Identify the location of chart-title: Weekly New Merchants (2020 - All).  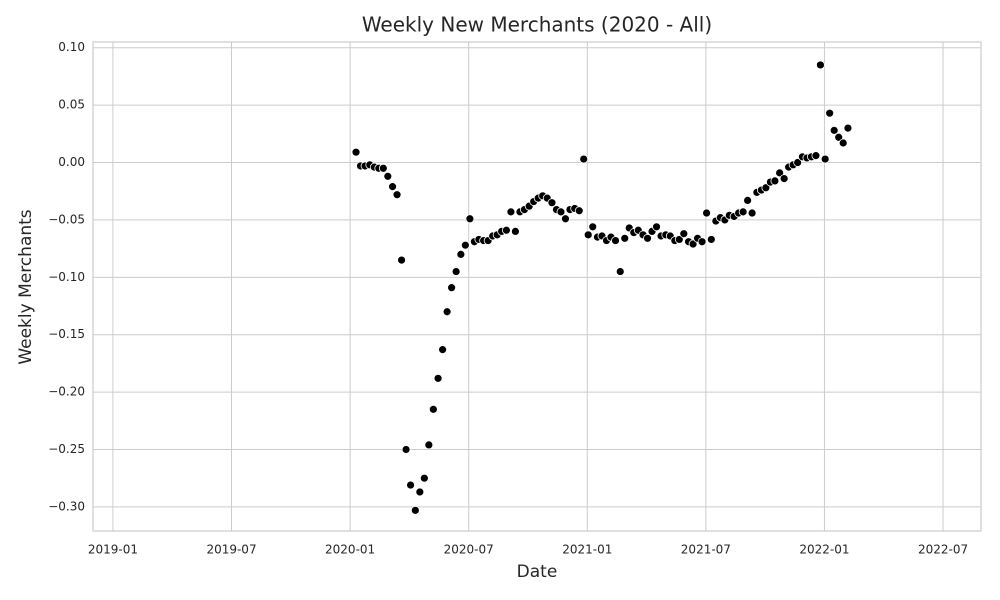
(537, 25).